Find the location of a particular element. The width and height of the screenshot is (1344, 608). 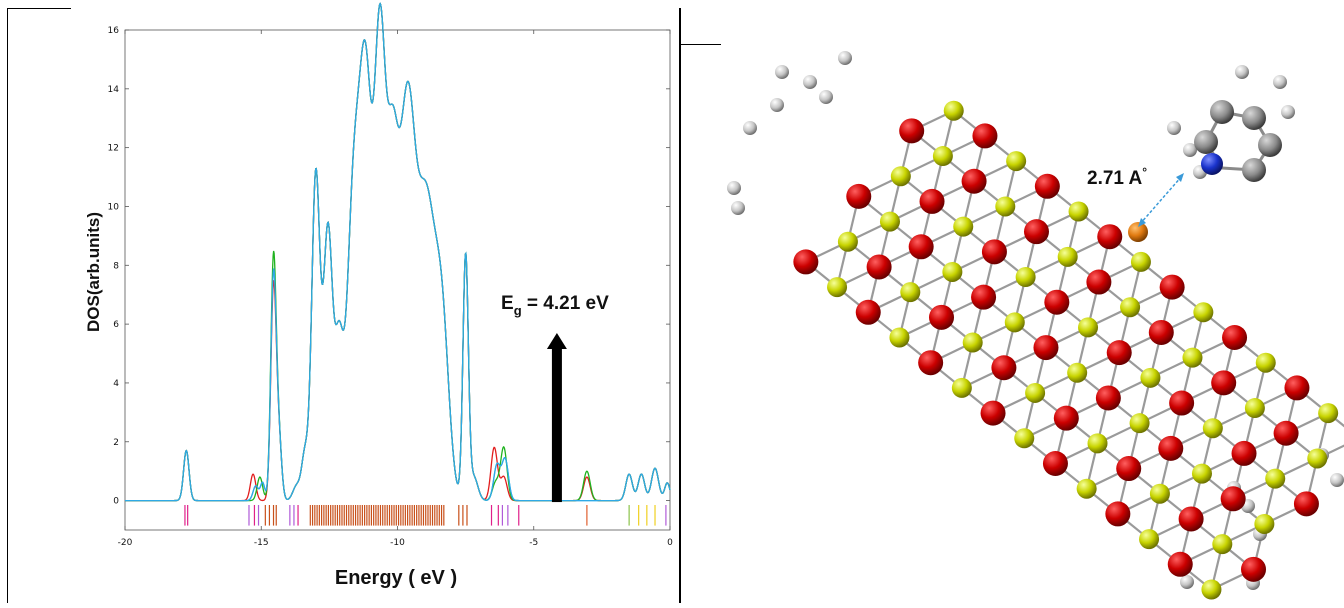

y-tick-label: 2 is located at coordinates (116, 443).